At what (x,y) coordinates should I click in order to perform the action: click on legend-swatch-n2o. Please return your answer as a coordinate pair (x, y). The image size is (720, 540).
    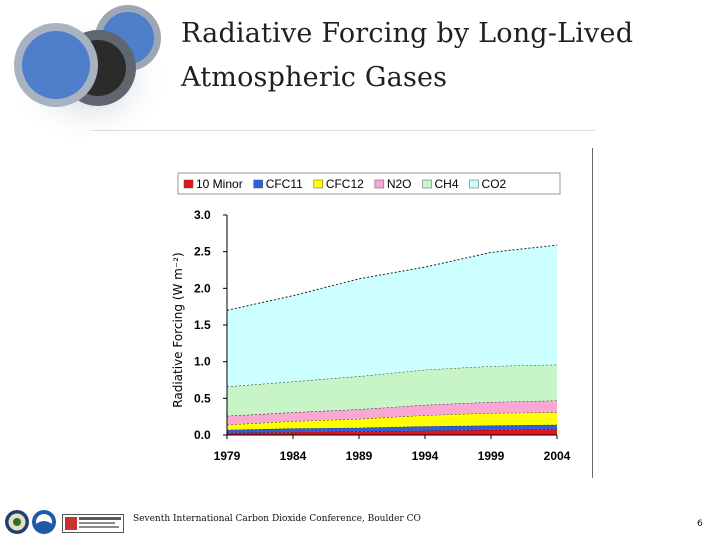
    Looking at the image, I should click on (379, 184).